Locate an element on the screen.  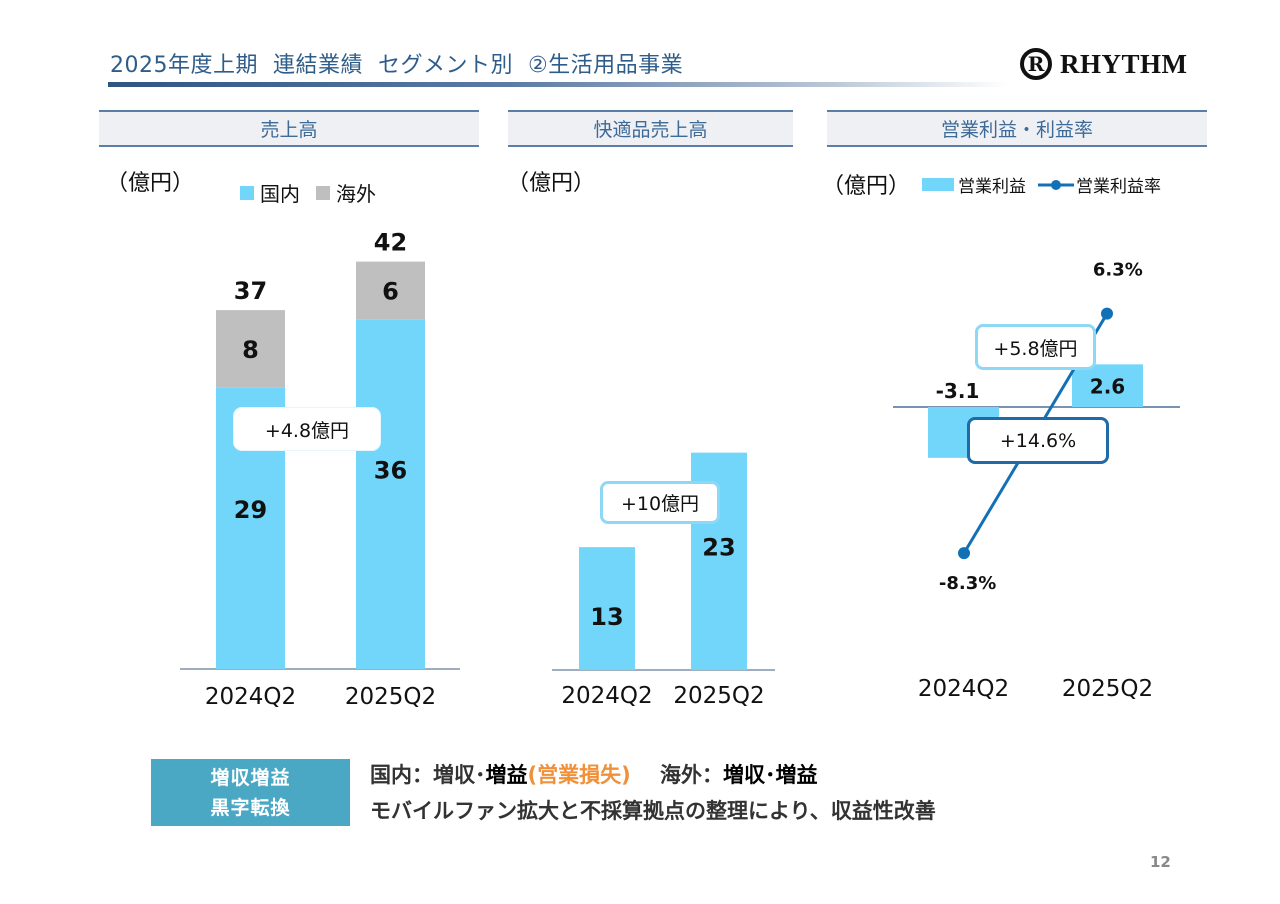
profit-legend: 営業利益 営業利益率 is located at coordinates (1041, 184).